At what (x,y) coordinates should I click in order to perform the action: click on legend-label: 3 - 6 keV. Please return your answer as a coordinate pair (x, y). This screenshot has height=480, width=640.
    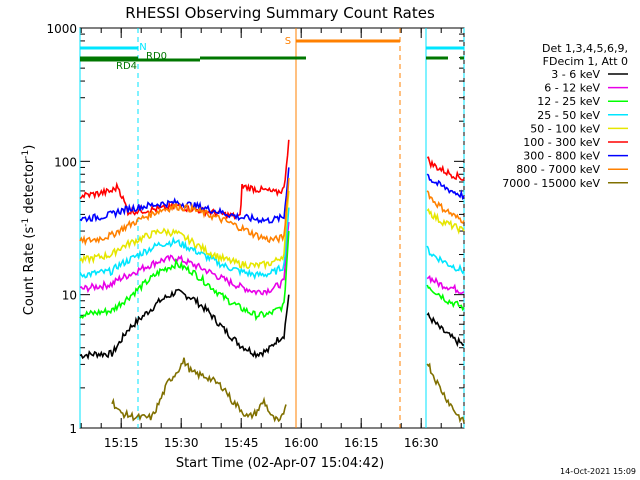
    Looking at the image, I should click on (575, 74).